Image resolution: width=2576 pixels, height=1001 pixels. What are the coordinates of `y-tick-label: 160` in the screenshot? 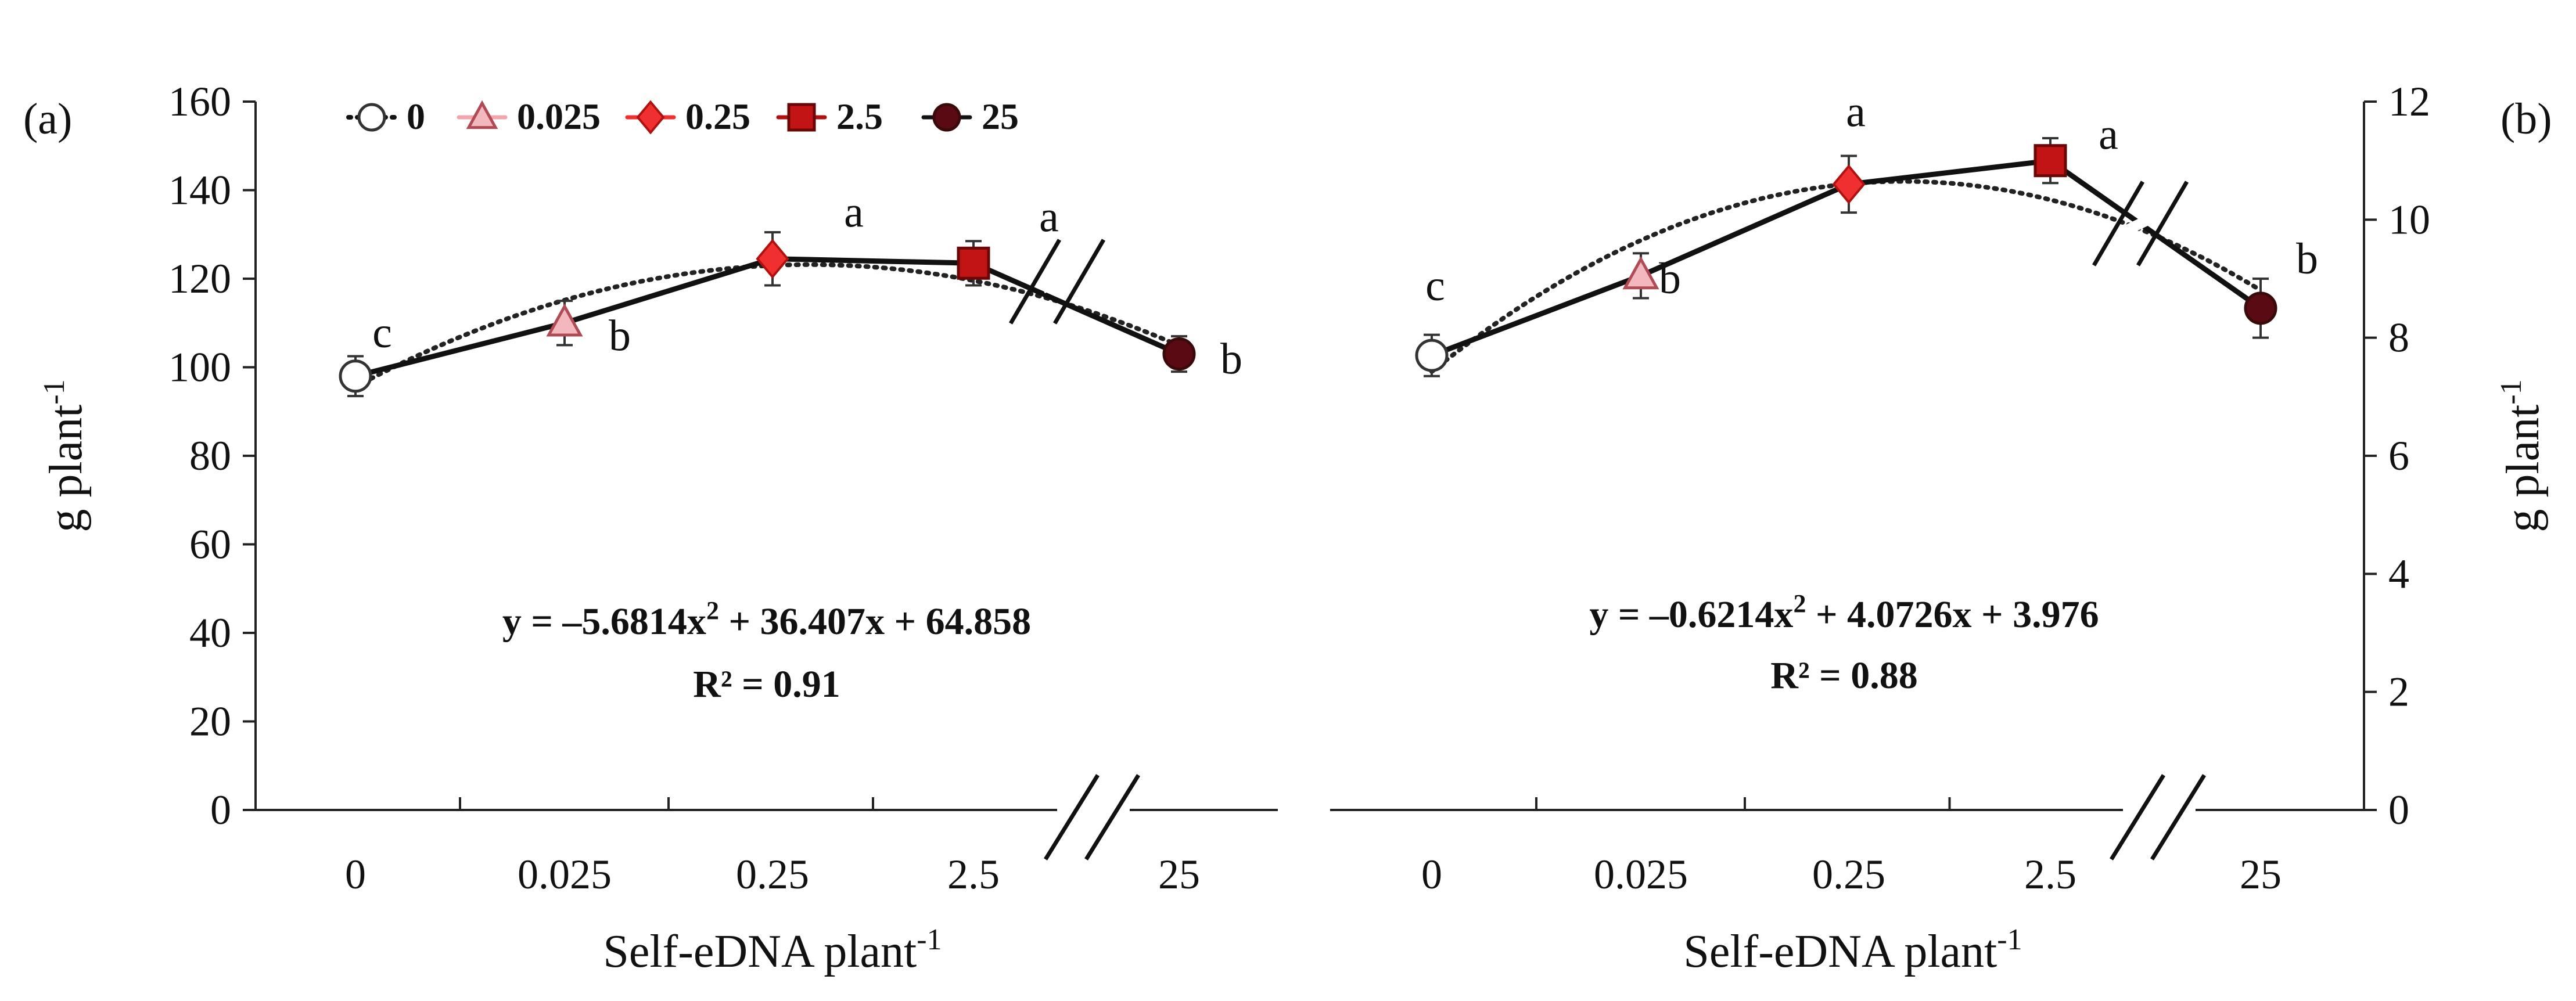 It's located at (199, 102).